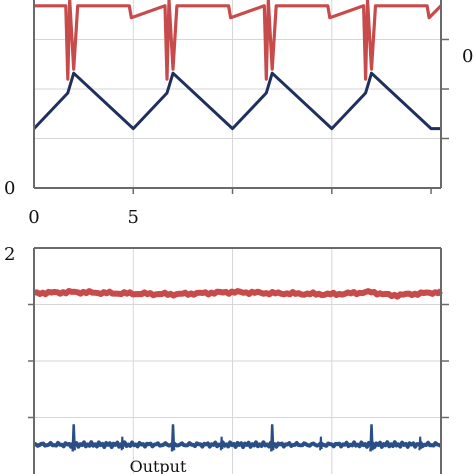 This screenshot has width=474, height=474. What do you see at coordinates (158, 465) in the screenshot?
I see `bottom-annotation-label: Output` at bounding box center [158, 465].